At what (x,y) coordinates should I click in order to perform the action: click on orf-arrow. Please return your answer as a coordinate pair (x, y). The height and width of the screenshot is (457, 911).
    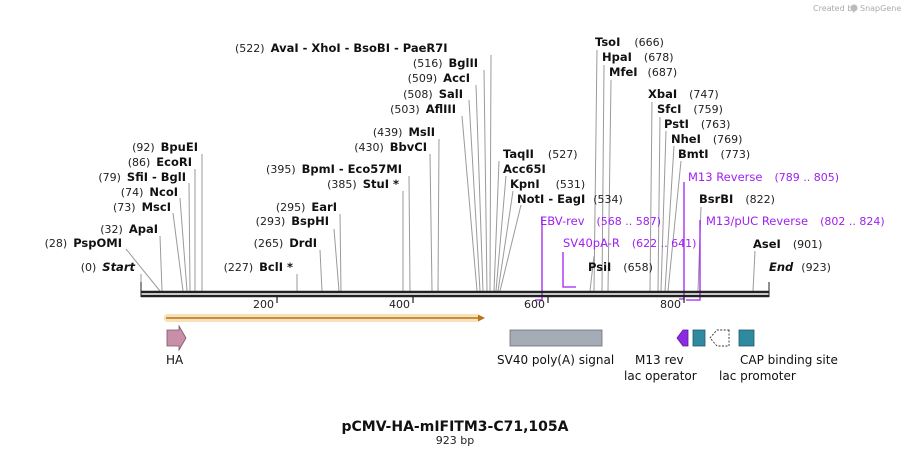
    Looking at the image, I should click on (324, 318).